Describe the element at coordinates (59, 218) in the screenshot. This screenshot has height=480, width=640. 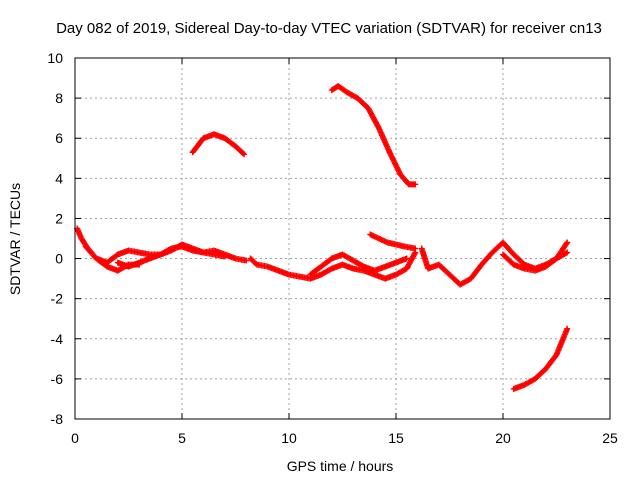
I see `y-tick-label: 2` at that location.